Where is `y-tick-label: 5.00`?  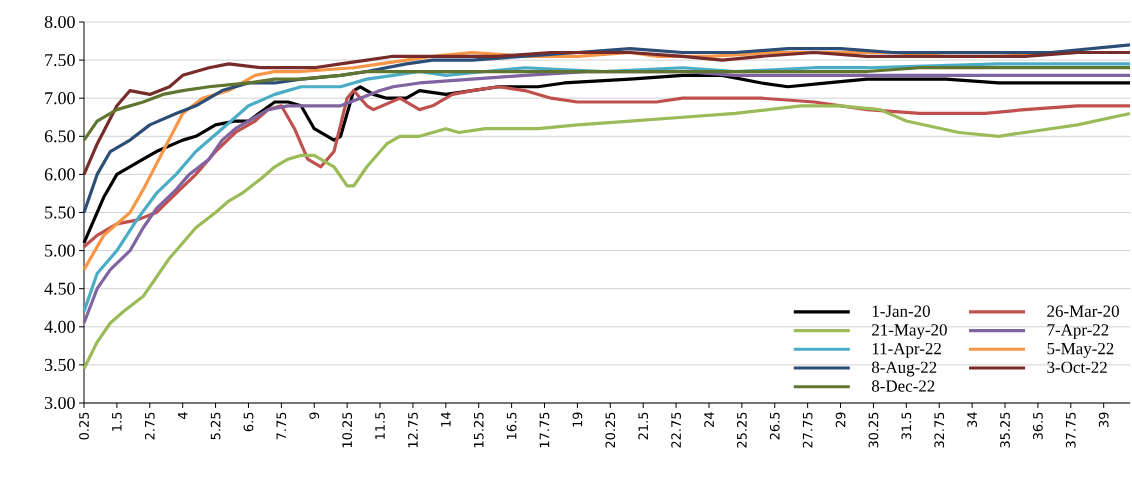
y-tick-label: 5.00 is located at coordinates (60, 250).